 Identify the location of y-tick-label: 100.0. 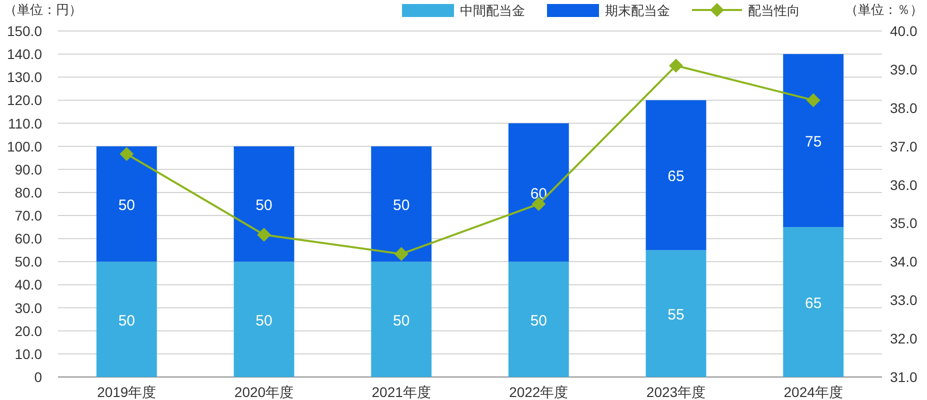
(24, 146).